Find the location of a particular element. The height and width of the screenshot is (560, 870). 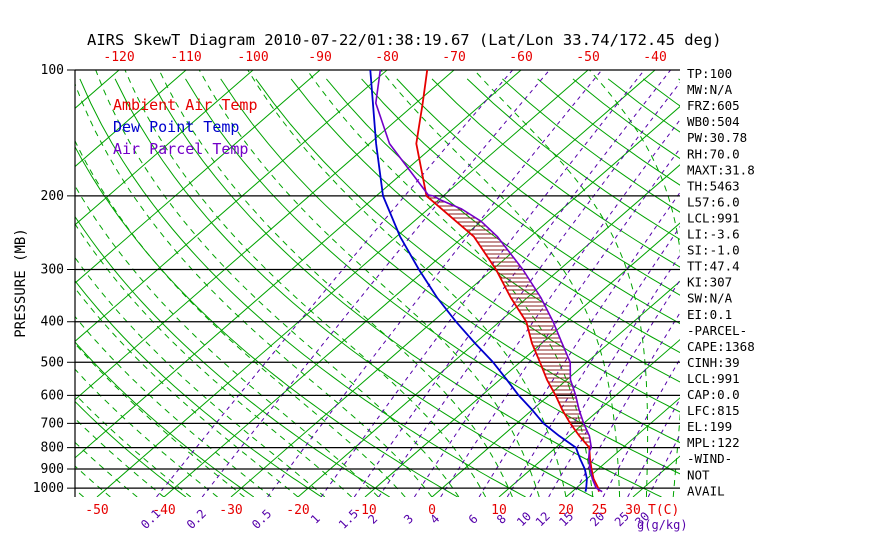

mixing-ratio-unit-label: g(g/kg) is located at coordinates (662, 525).